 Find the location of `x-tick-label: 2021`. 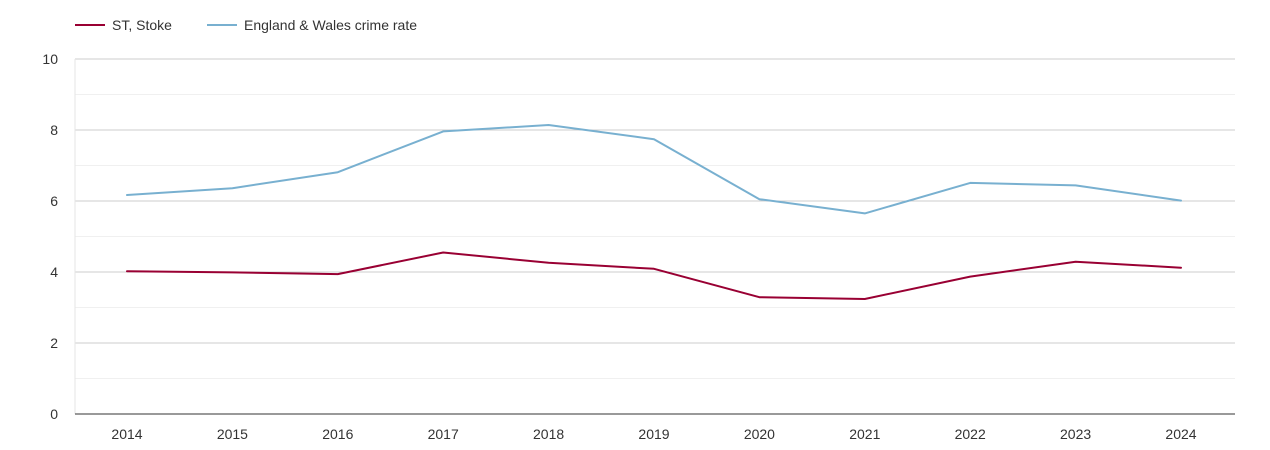

x-tick-label: 2021 is located at coordinates (864, 434).